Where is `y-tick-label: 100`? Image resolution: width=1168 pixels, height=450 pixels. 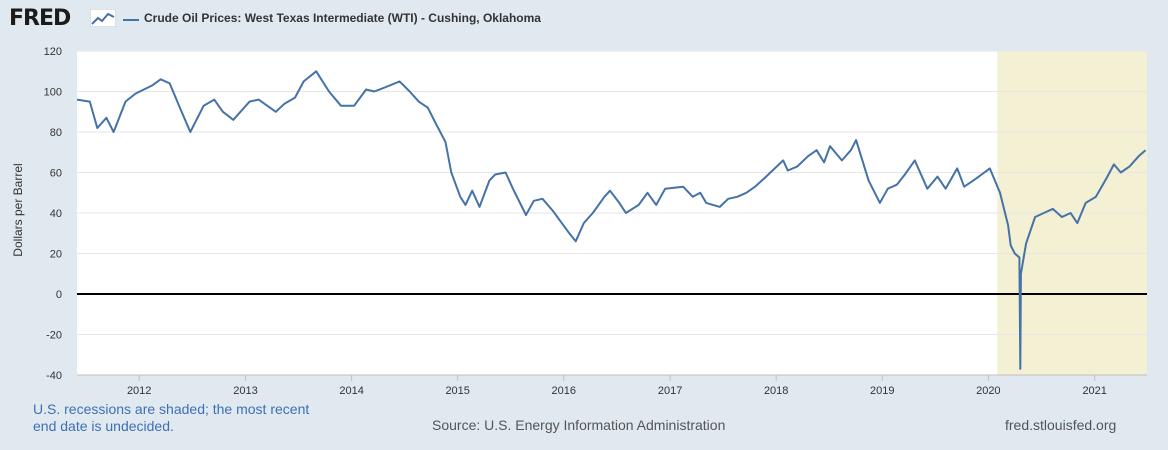
y-tick-label: 100 is located at coordinates (53, 93).